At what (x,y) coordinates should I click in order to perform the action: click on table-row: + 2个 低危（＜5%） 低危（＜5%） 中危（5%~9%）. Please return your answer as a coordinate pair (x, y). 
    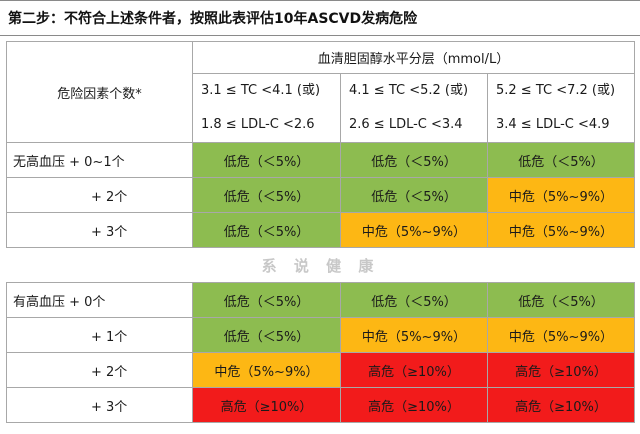
    Looking at the image, I should click on (320, 195).